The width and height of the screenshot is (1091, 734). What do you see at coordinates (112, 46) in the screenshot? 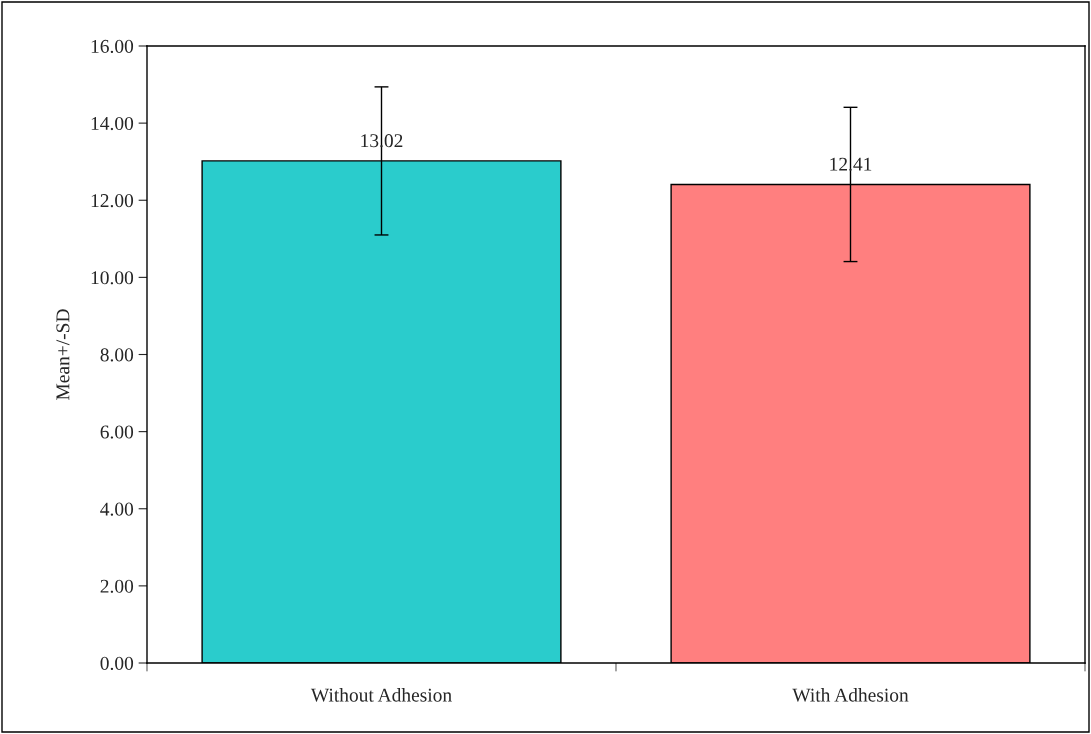
I see `y-tick-label: 16.00` at bounding box center [112, 46].